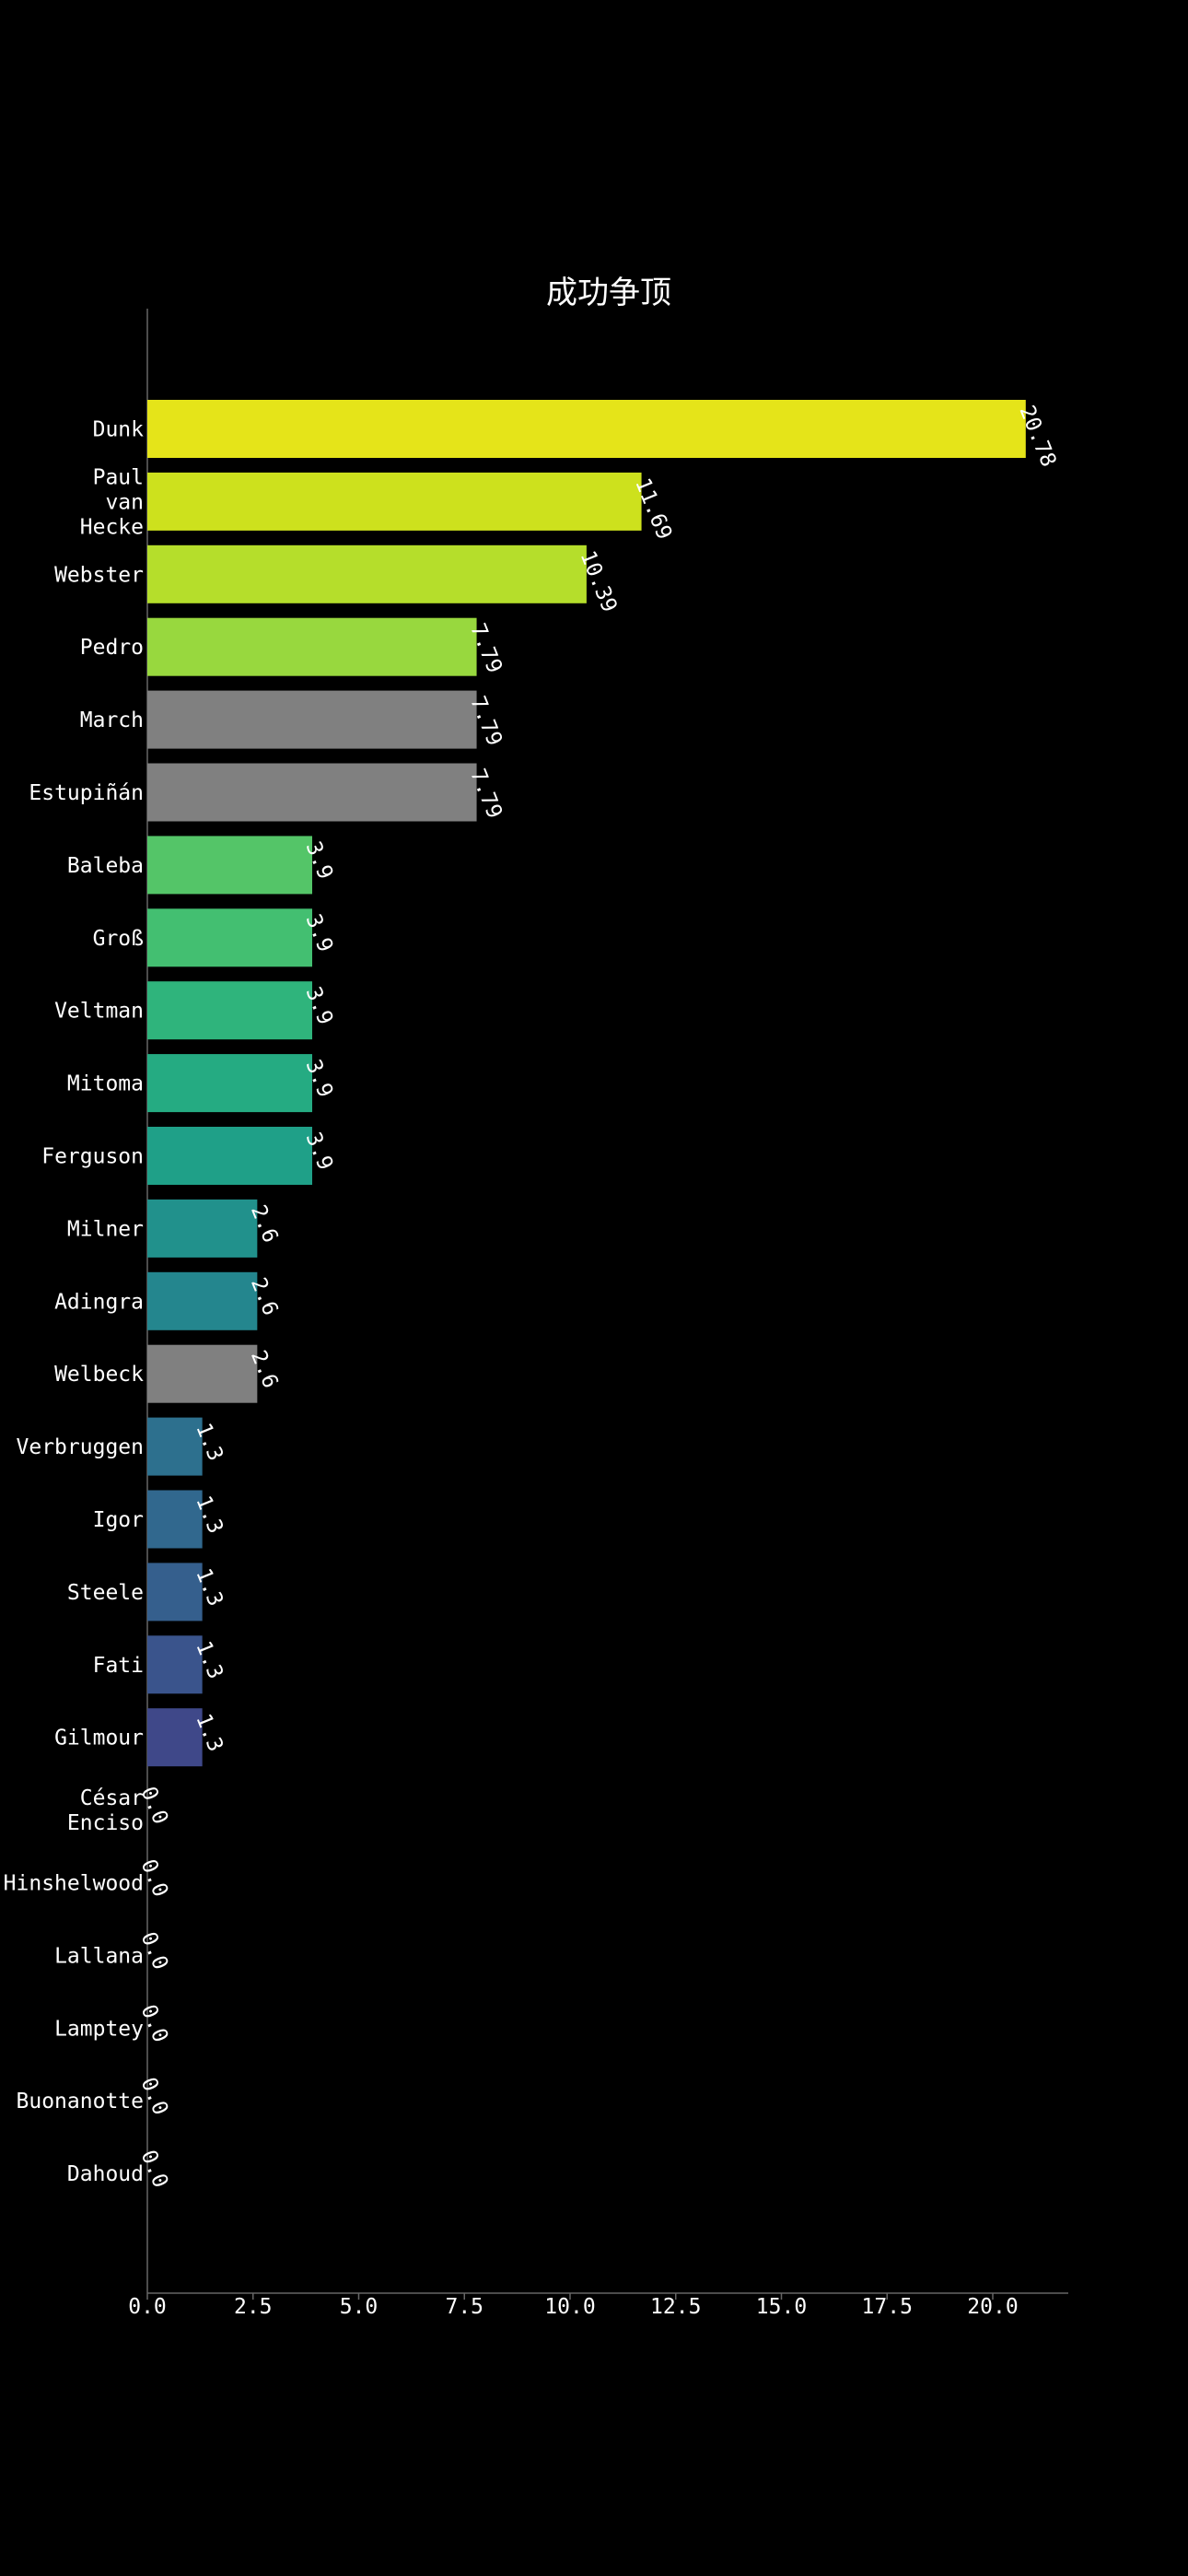 Image resolution: width=1188 pixels, height=2576 pixels. I want to click on category-label: Dahoud, so click(105, 2174).